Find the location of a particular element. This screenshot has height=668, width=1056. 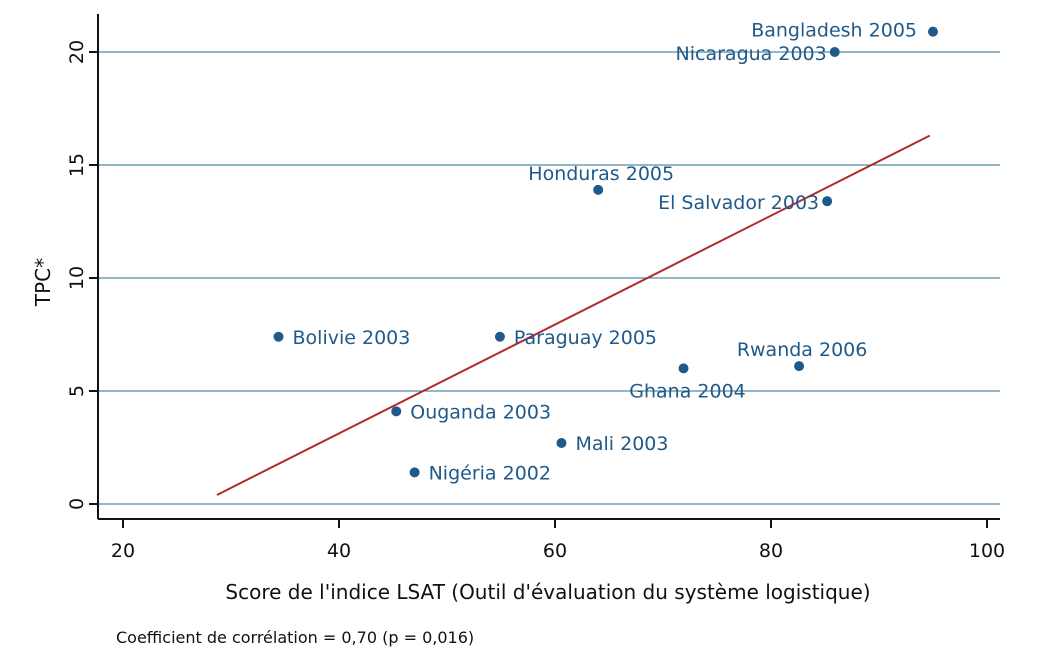

point-label: Nicaragua 2003 is located at coordinates (751, 54).